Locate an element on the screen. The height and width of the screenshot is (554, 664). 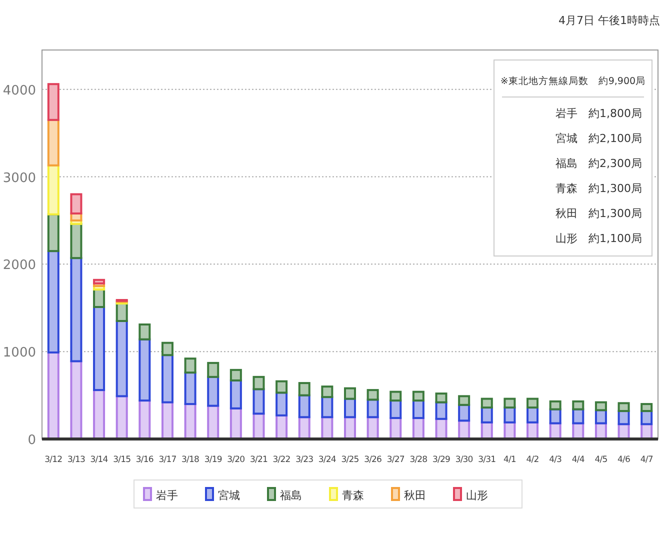
legend-label: 青森 is located at coordinates (353, 495).